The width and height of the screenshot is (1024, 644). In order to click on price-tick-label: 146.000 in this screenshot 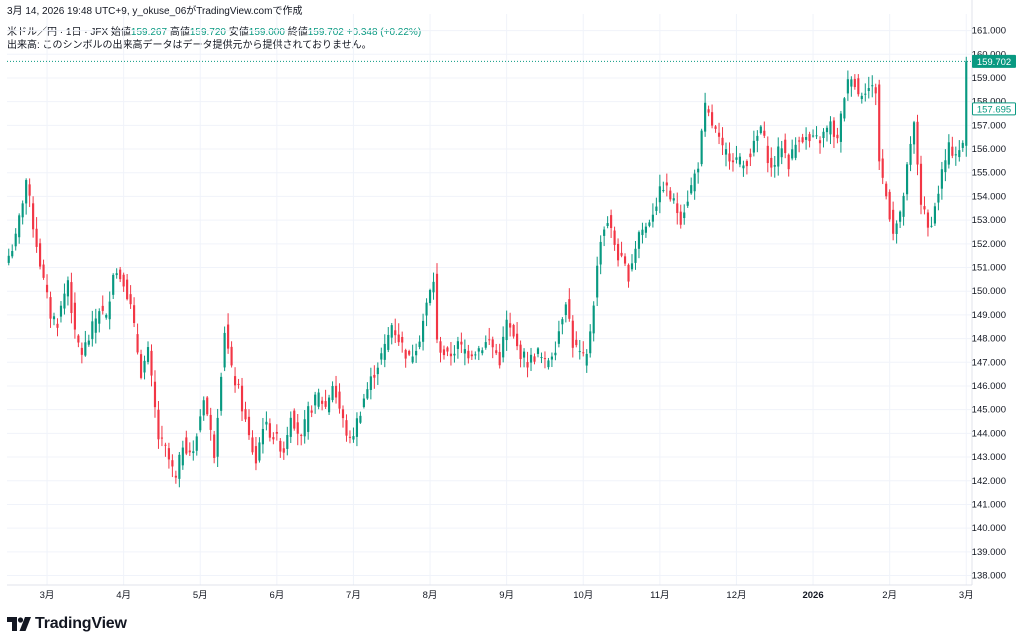, I will do `click(989, 386)`.